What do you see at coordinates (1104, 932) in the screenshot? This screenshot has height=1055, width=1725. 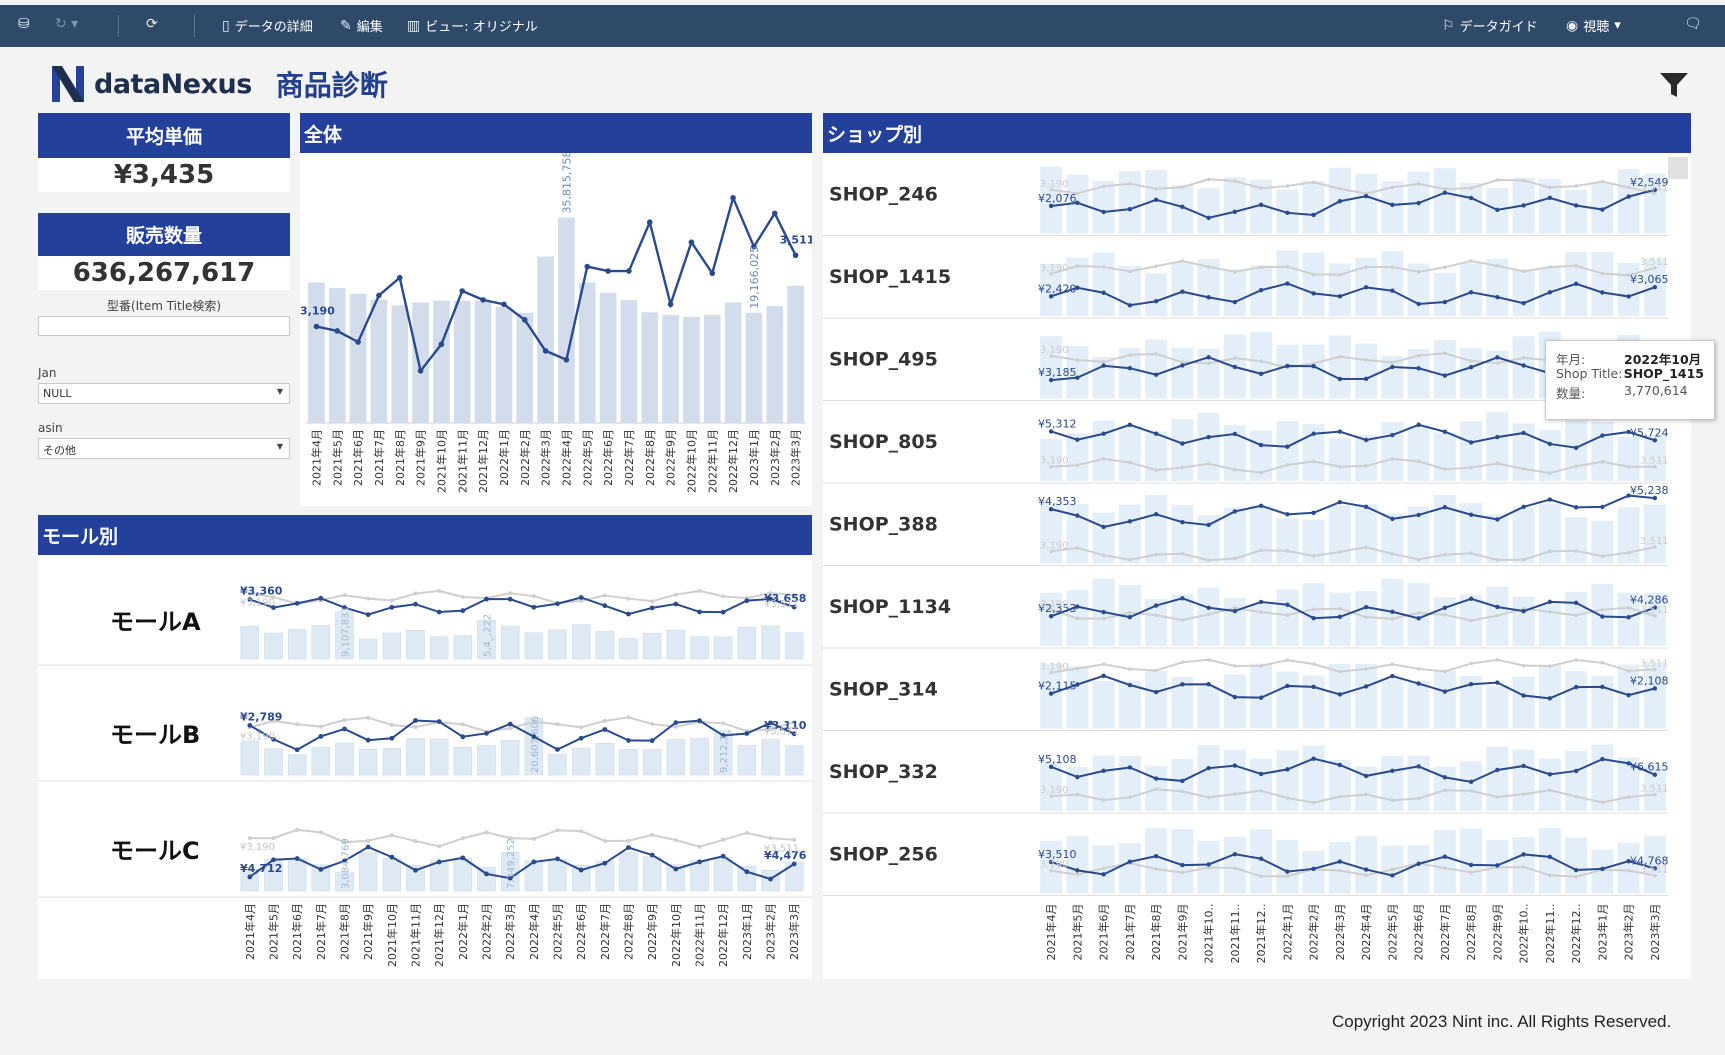 I see `month-tick-label: 2021年6月` at bounding box center [1104, 932].